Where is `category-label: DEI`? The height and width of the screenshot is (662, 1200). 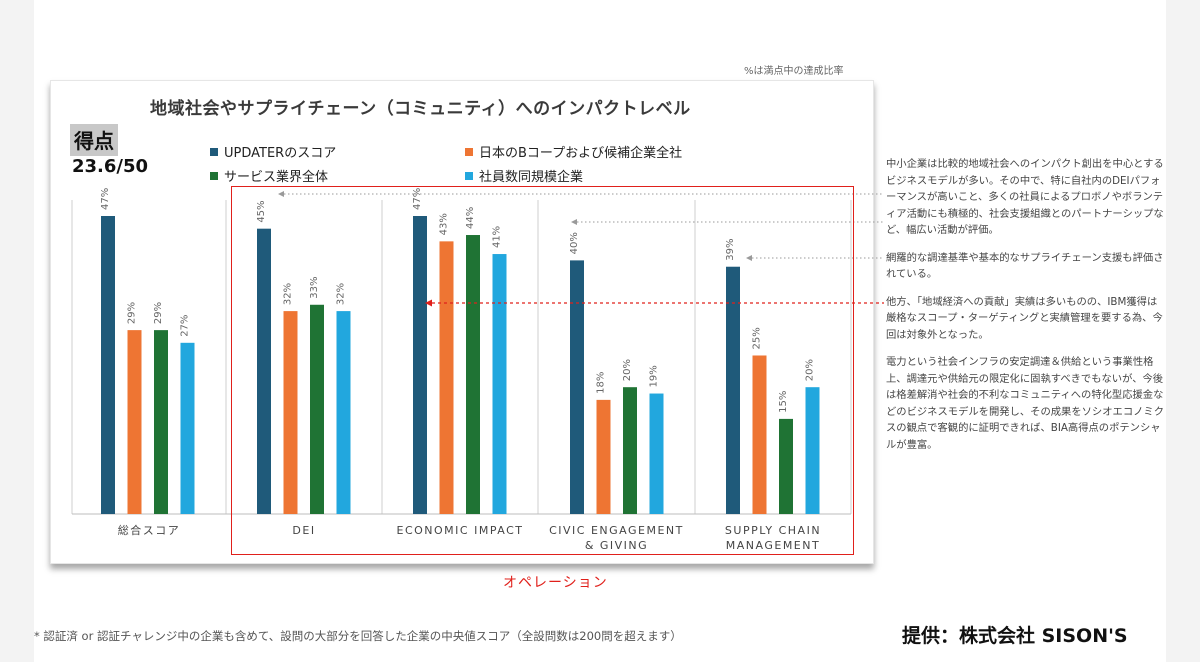 category-label: DEI is located at coordinates (303, 530).